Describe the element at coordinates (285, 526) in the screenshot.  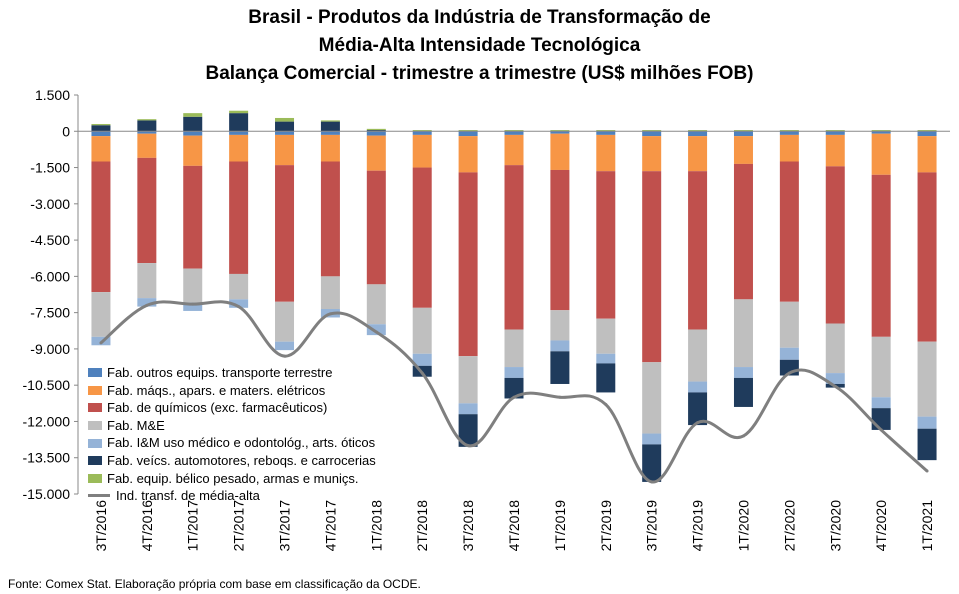
I see `x-tick-label: 3T/2017` at that location.